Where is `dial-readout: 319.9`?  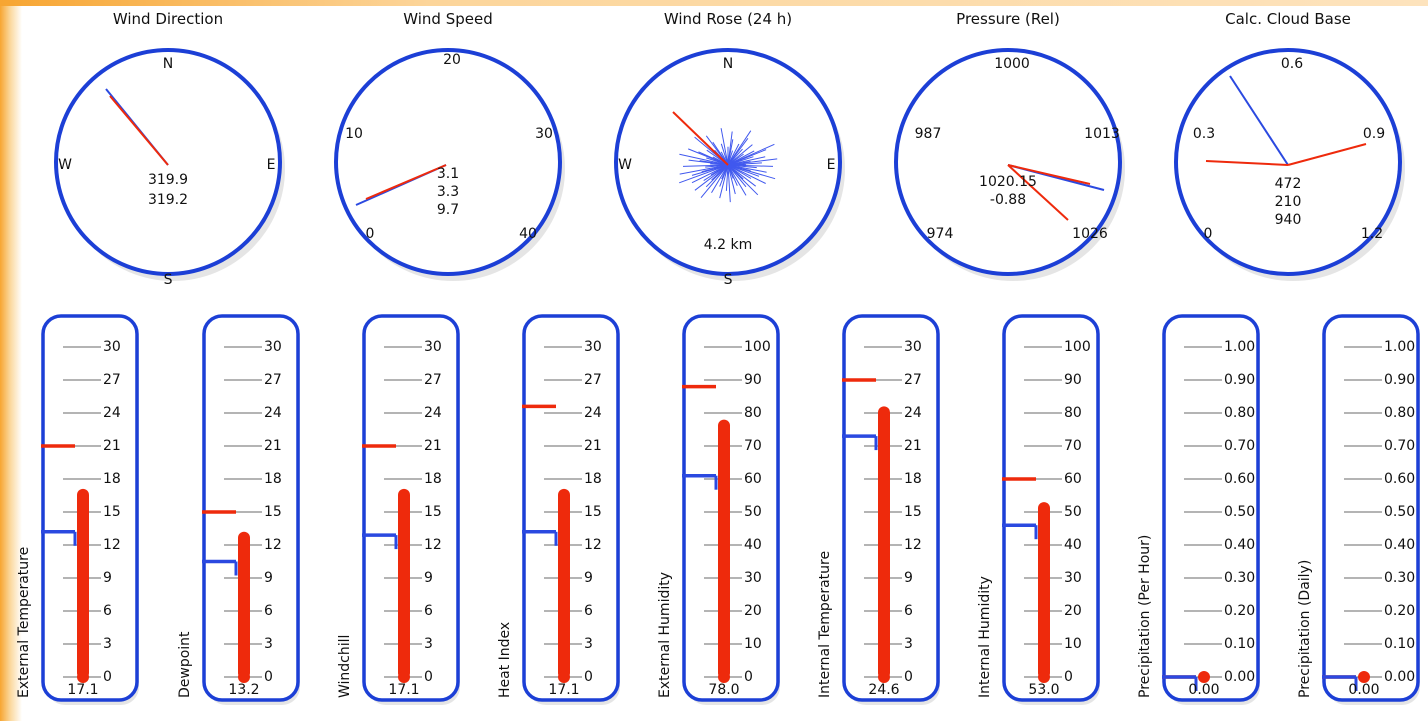
dial-readout: 319.9 is located at coordinates (168, 180).